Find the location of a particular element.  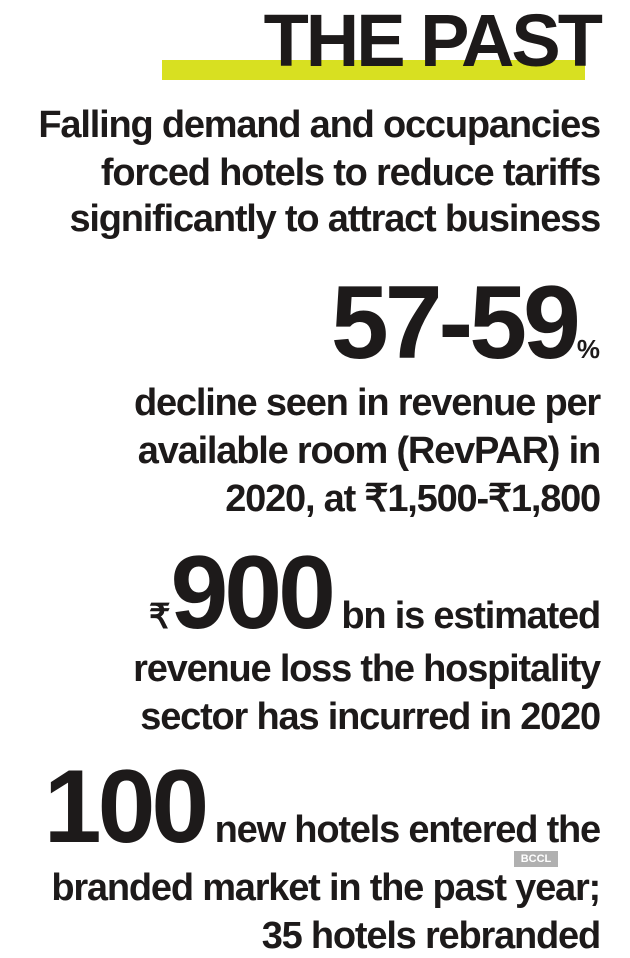

stat-lead: new hotels entered the is located at coordinates (408, 830).